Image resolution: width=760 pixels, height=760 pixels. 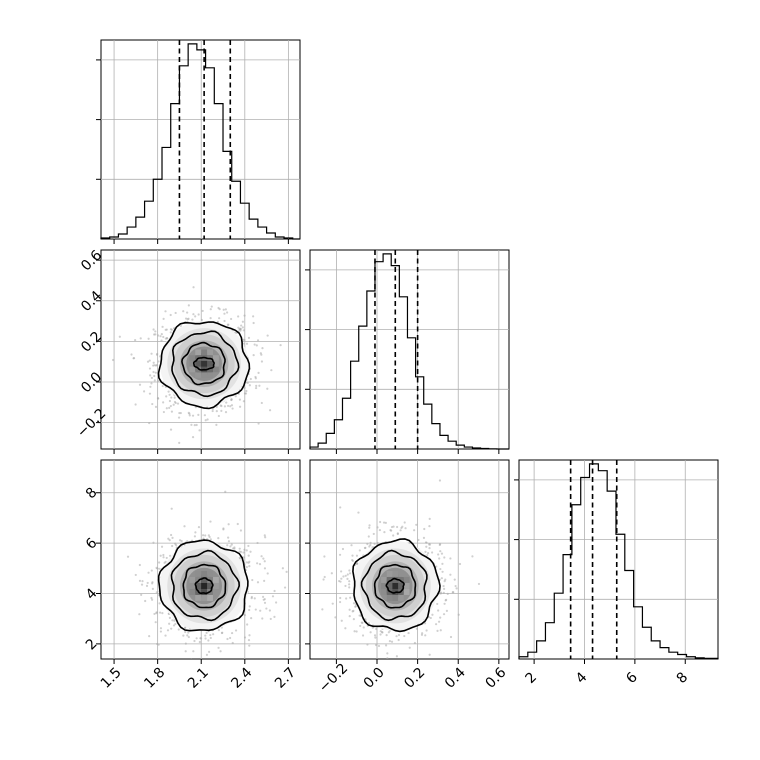 I want to click on histogram-frame, so click(x=409, y=349).